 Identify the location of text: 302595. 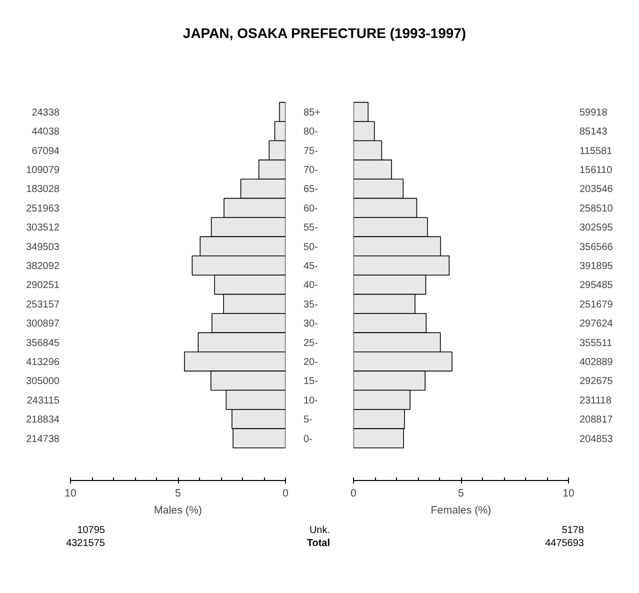
(597, 228).